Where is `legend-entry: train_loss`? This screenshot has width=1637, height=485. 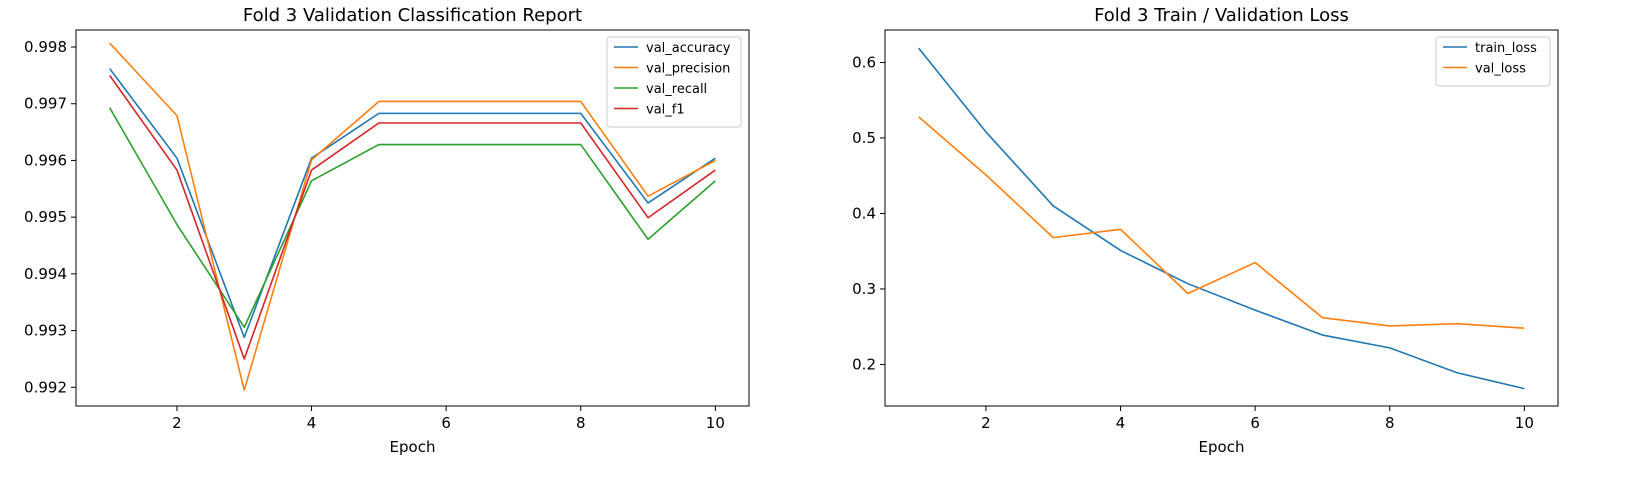 legend-entry: train_loss is located at coordinates (1506, 48).